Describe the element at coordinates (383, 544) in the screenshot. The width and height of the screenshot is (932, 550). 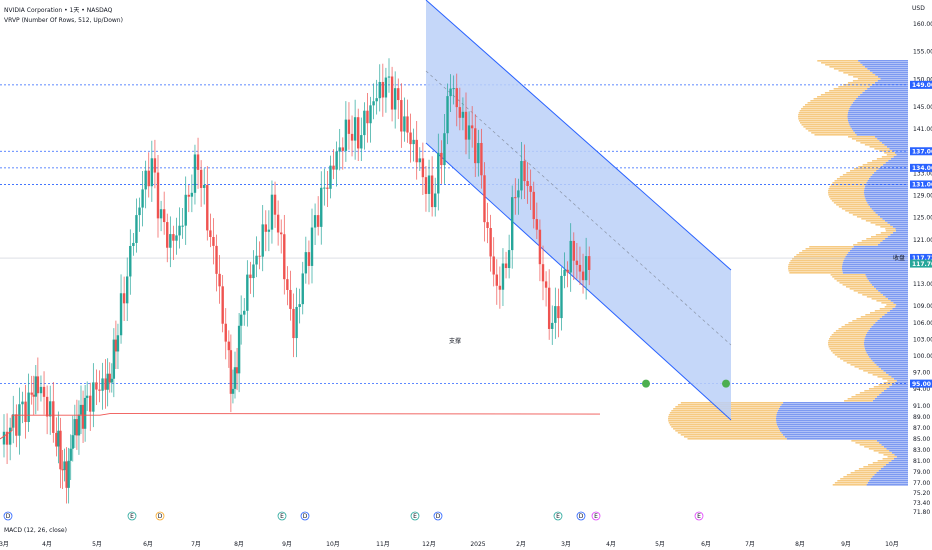
I see `time-tick: 11月` at that location.